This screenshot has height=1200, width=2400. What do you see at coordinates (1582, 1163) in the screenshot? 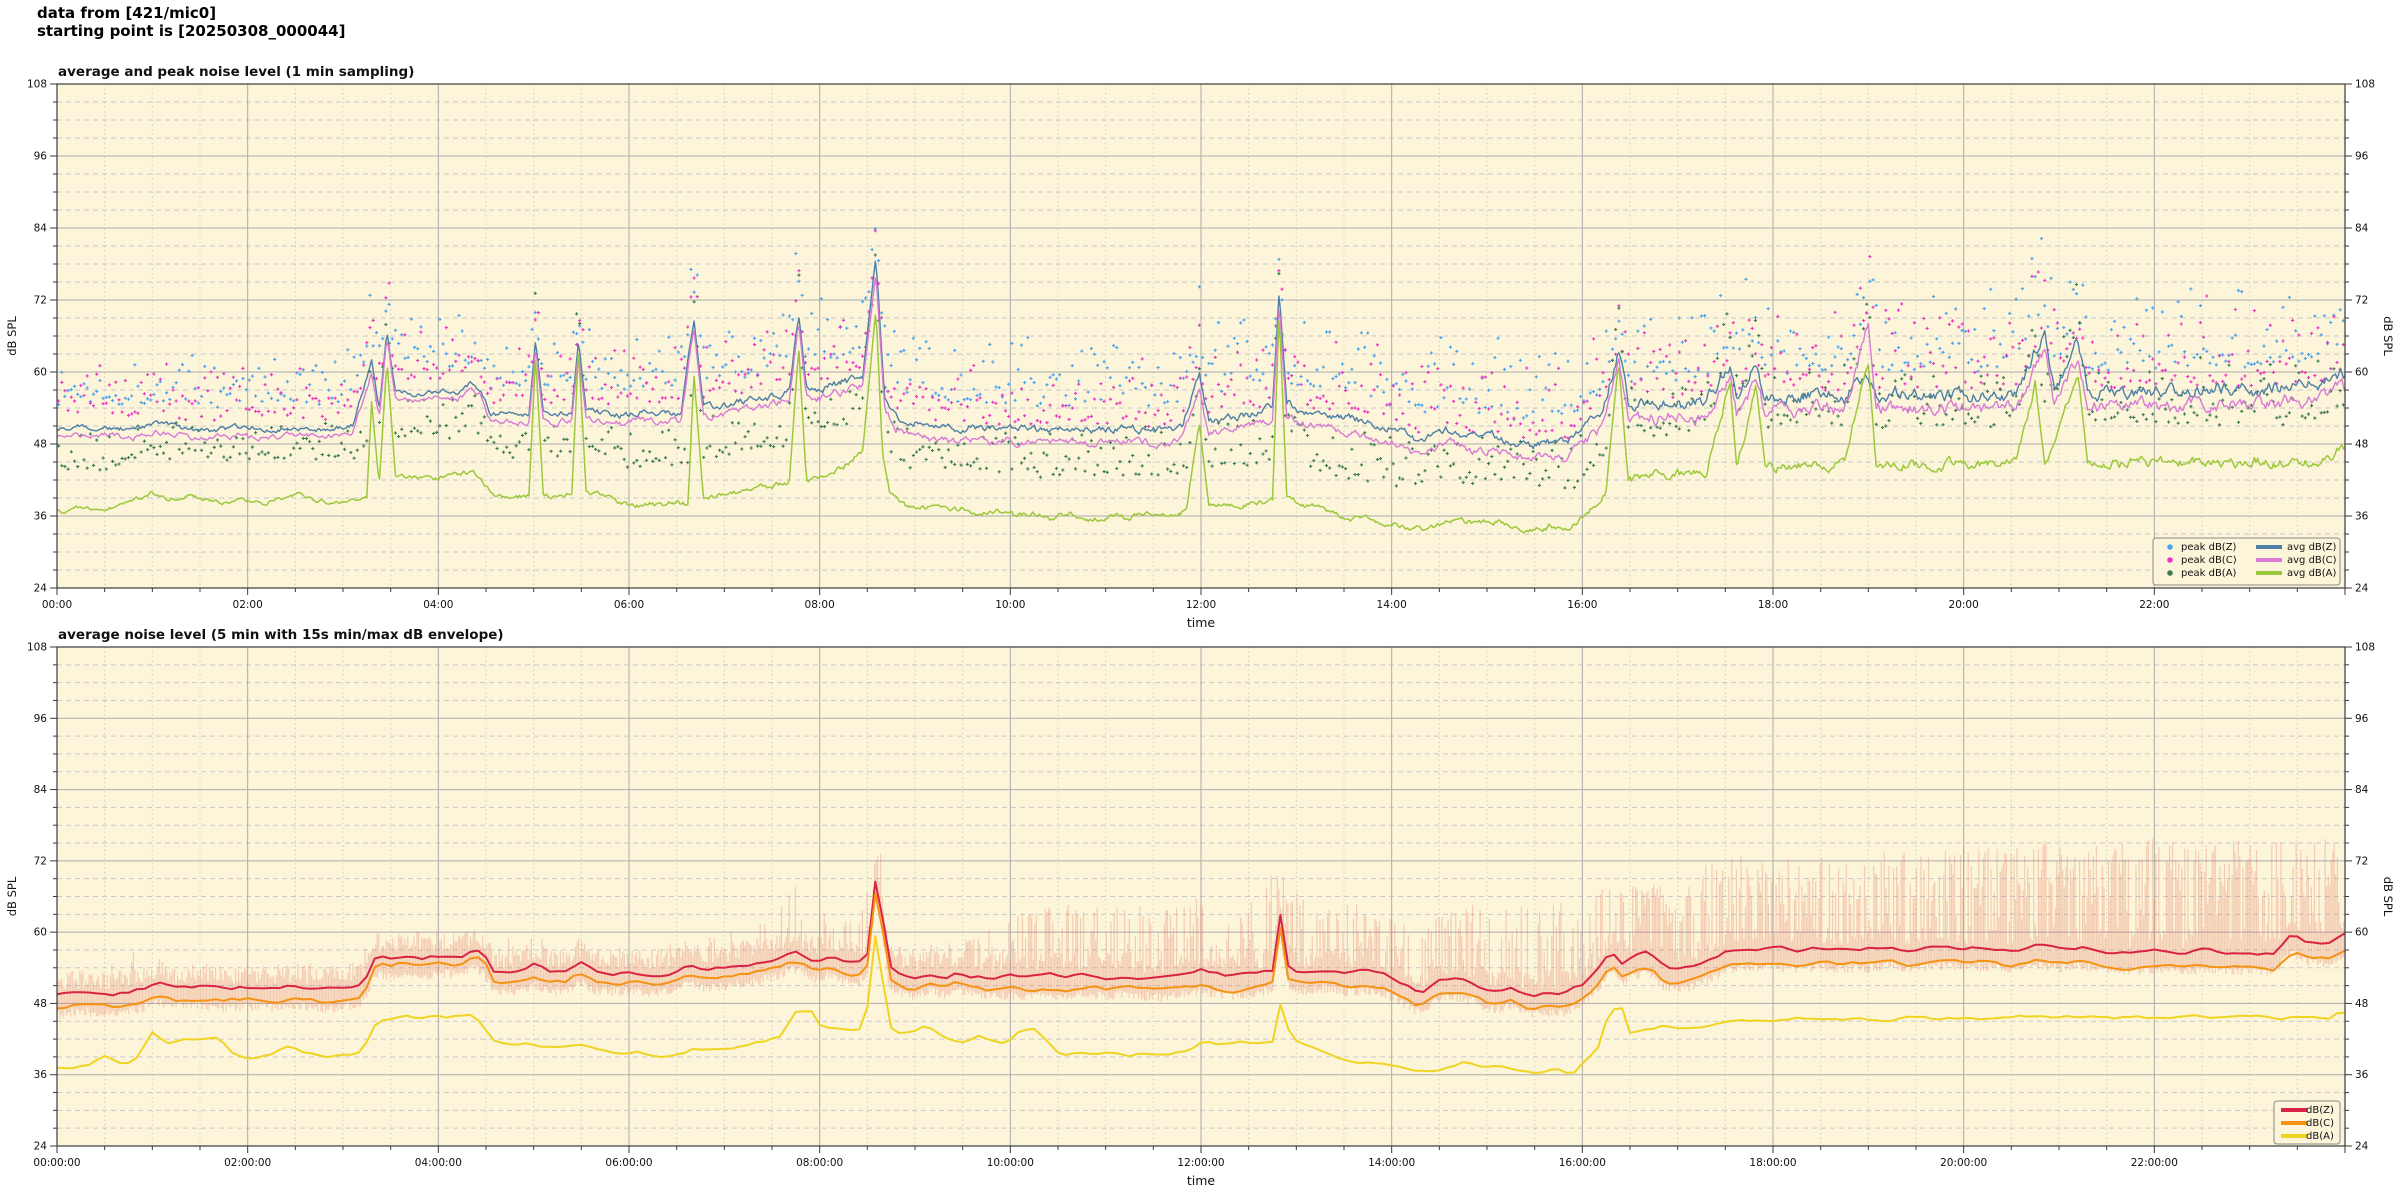
I see `x-tick-label: 16:00:00` at bounding box center [1582, 1163].